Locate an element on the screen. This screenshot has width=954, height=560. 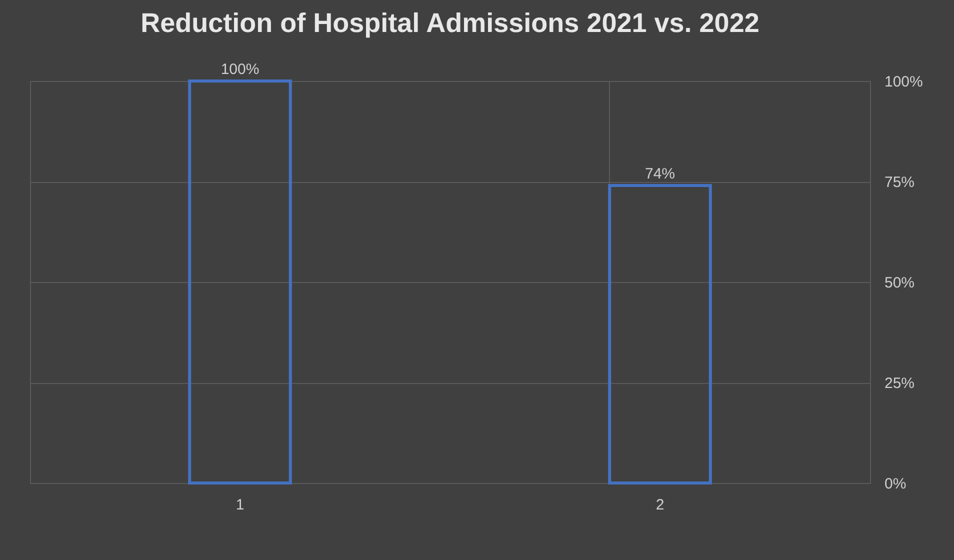
data-label: 100% is located at coordinates (240, 69).